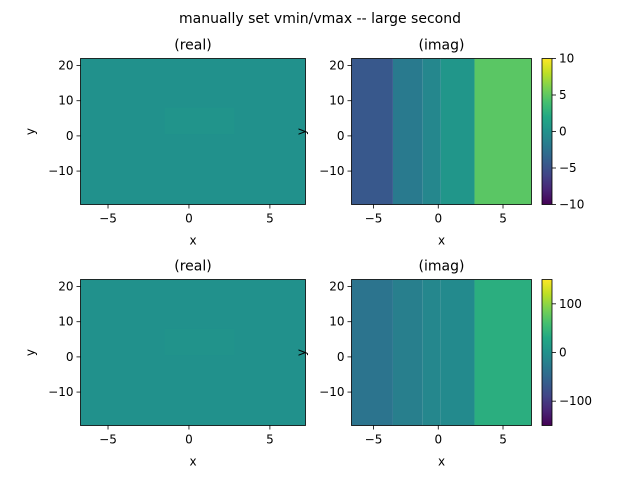  Describe the element at coordinates (568, 168) in the screenshot. I see `colorbar-tick-label: −5` at that location.